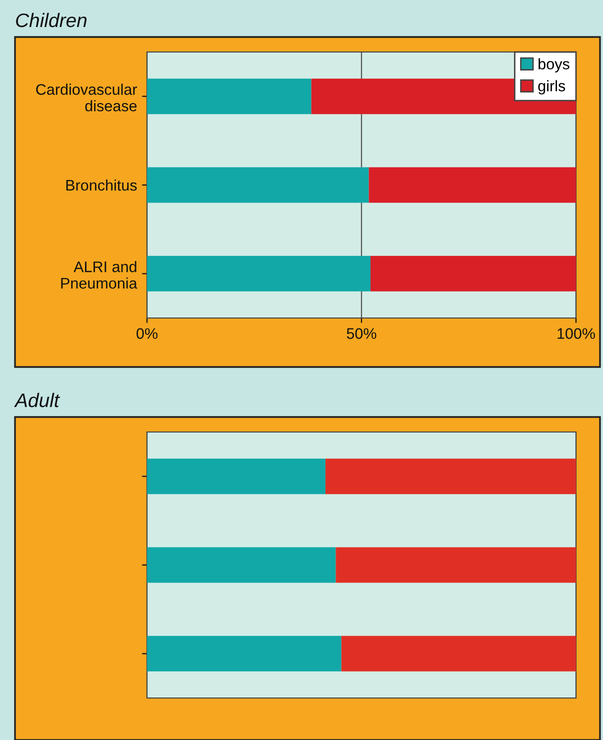 This screenshot has height=740, width=603. Describe the element at coordinates (37, 400) in the screenshot. I see `chart-title: Adult` at that location.